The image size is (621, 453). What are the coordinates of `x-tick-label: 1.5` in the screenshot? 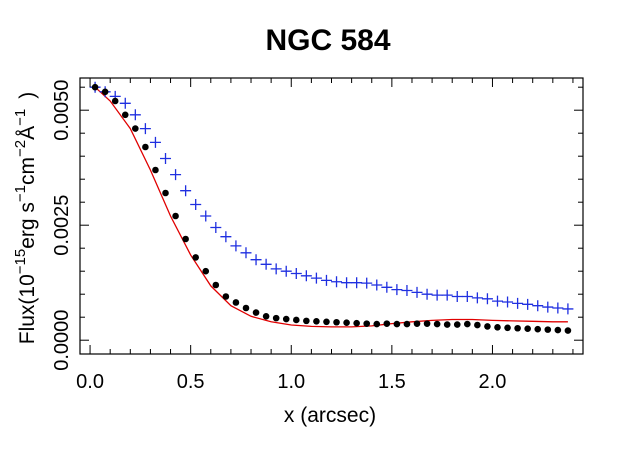 It's located at (392, 382).